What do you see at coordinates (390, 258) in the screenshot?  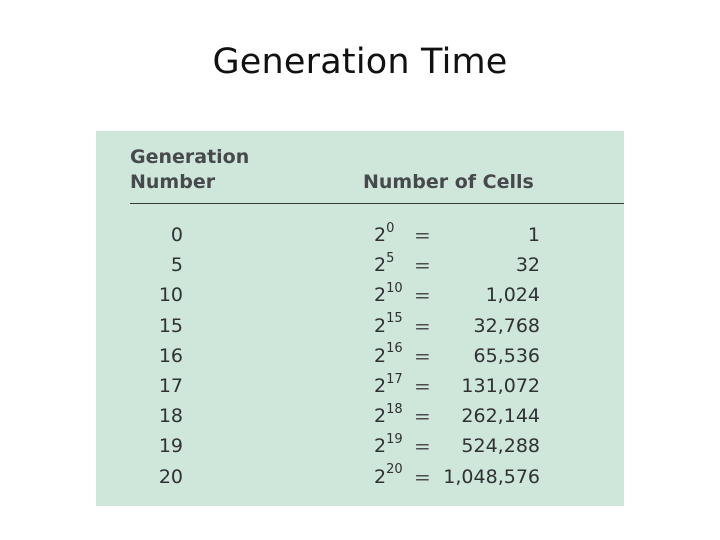 I see `power-exponent: 5` at bounding box center [390, 258].